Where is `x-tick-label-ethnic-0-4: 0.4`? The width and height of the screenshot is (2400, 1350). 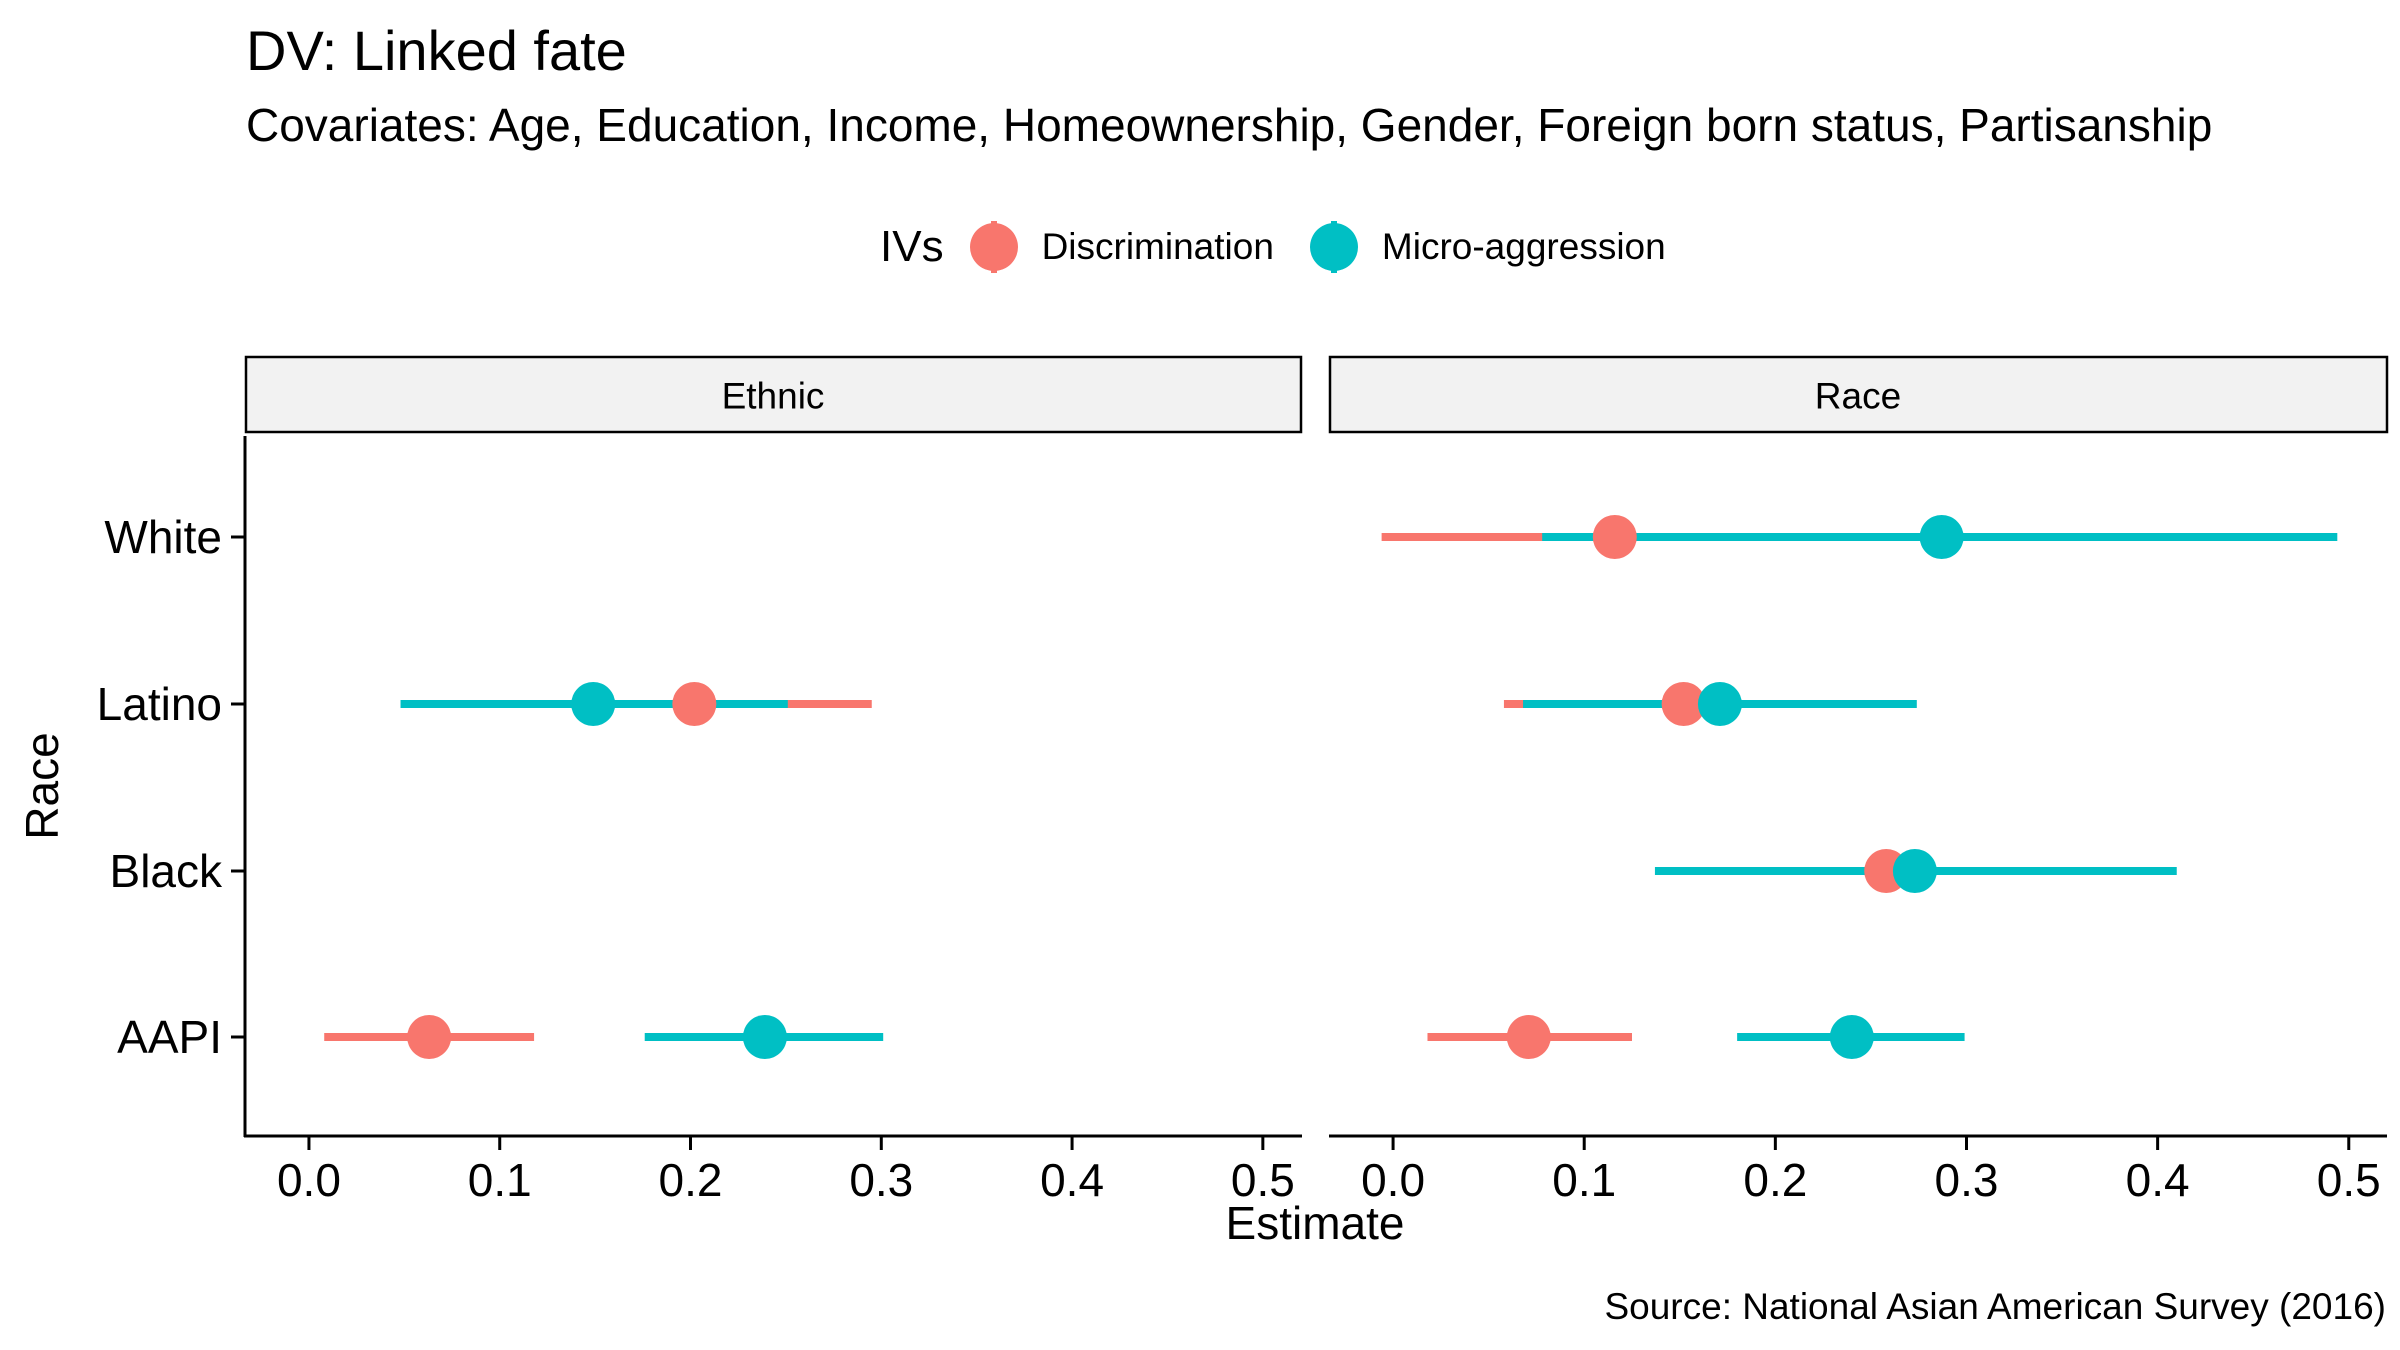 x-tick-label-ethnic-0-4: 0.4 is located at coordinates (1072, 1180).